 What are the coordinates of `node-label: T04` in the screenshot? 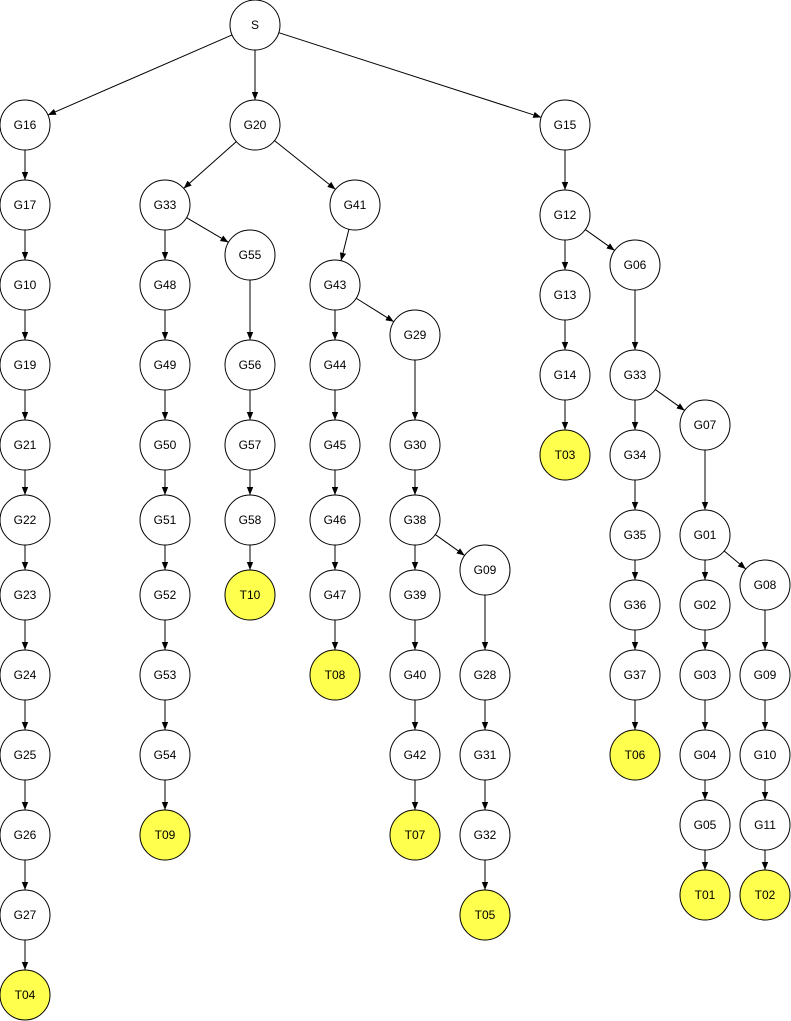 It's located at (25, 995).